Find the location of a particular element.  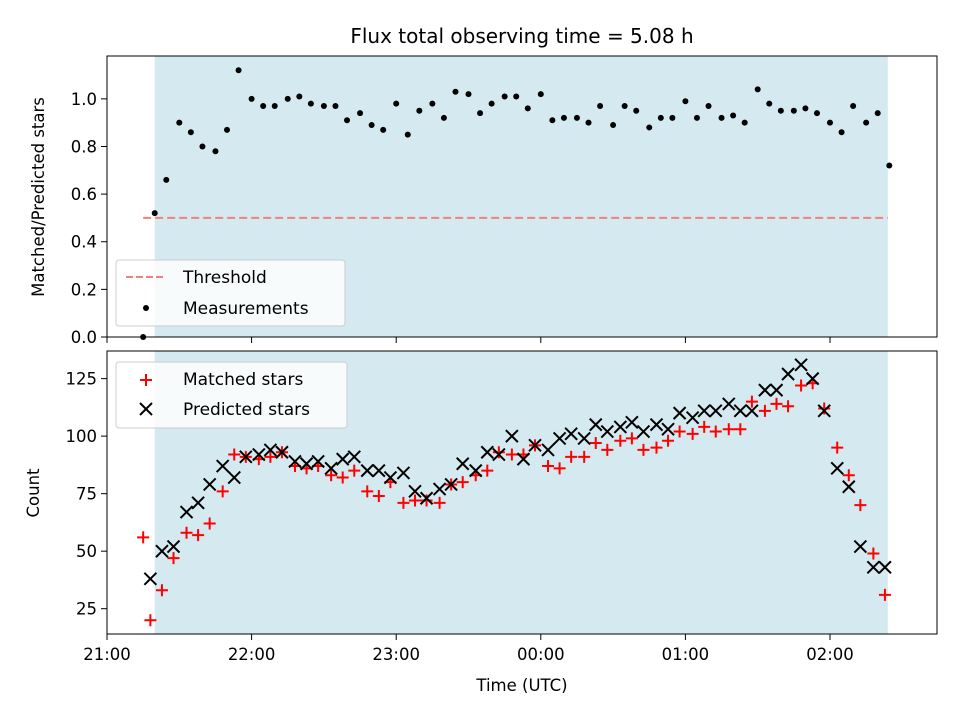

x-tick-label: 02:00 is located at coordinates (830, 654).